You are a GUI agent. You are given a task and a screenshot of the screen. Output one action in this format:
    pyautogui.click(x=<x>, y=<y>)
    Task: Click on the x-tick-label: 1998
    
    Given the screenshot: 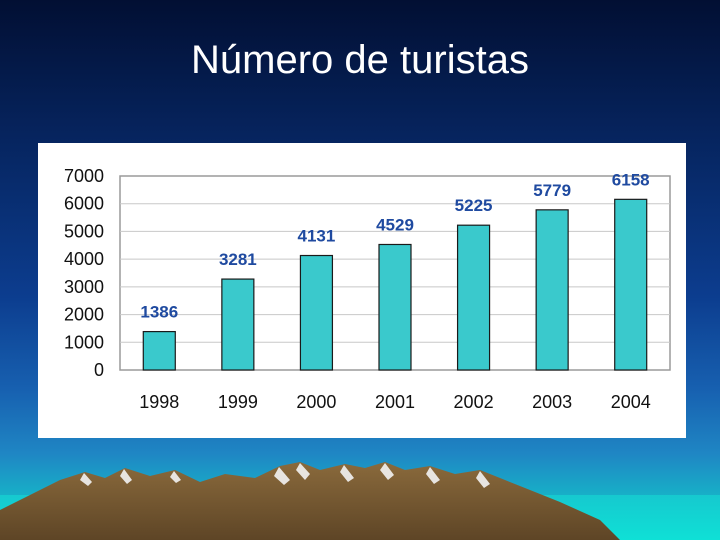 What is the action you would take?
    pyautogui.click(x=159, y=402)
    